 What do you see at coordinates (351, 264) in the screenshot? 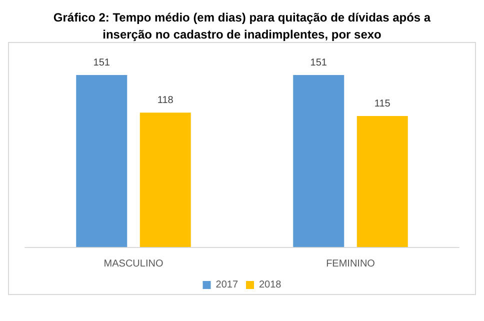
I see `x-tick-label: FEMININO` at bounding box center [351, 264].